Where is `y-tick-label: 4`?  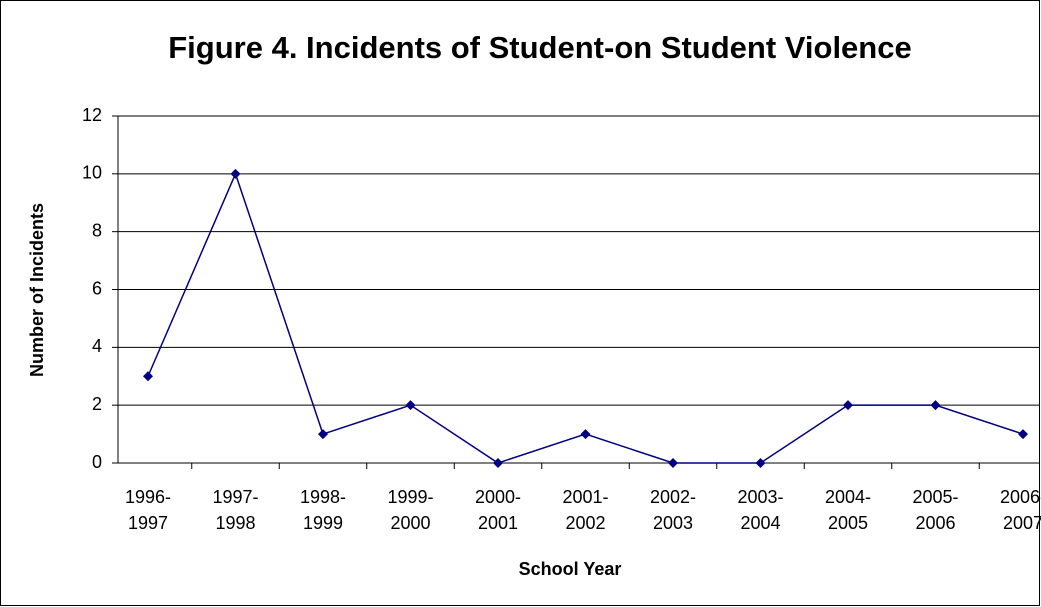
y-tick-label: 4 is located at coordinates (97, 346).